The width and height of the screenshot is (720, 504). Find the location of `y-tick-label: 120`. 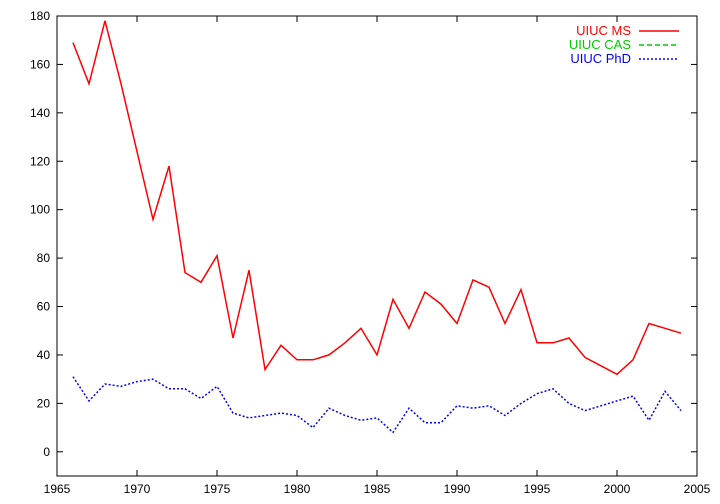

y-tick-label: 120 is located at coordinates (40, 161).